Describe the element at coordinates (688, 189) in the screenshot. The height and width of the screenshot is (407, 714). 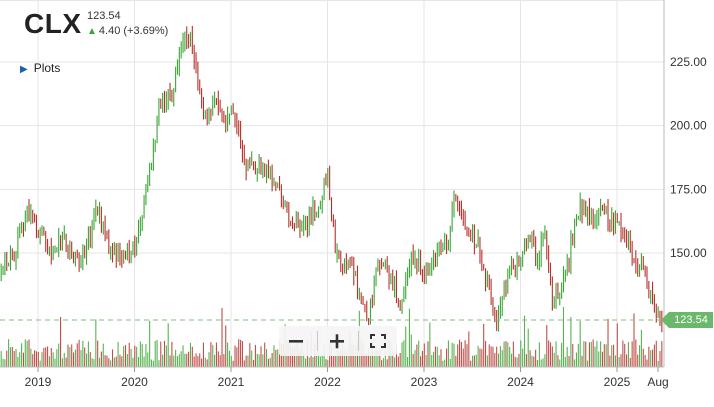
I see `y-tick-label: 175.00` at that location.